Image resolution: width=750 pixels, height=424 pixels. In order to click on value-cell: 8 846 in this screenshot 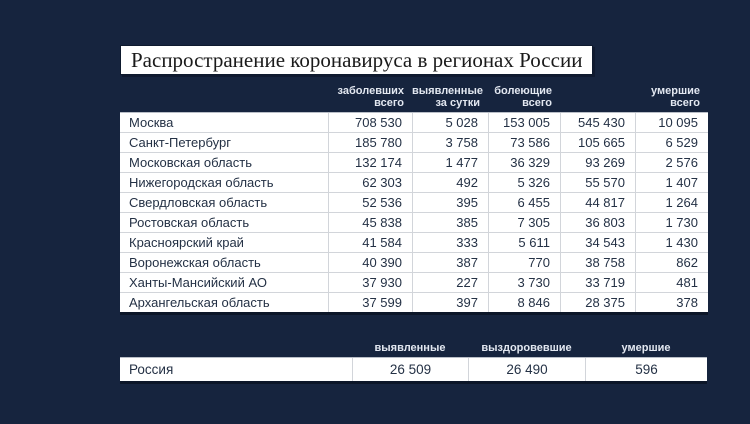, I will do `click(524, 302)`.